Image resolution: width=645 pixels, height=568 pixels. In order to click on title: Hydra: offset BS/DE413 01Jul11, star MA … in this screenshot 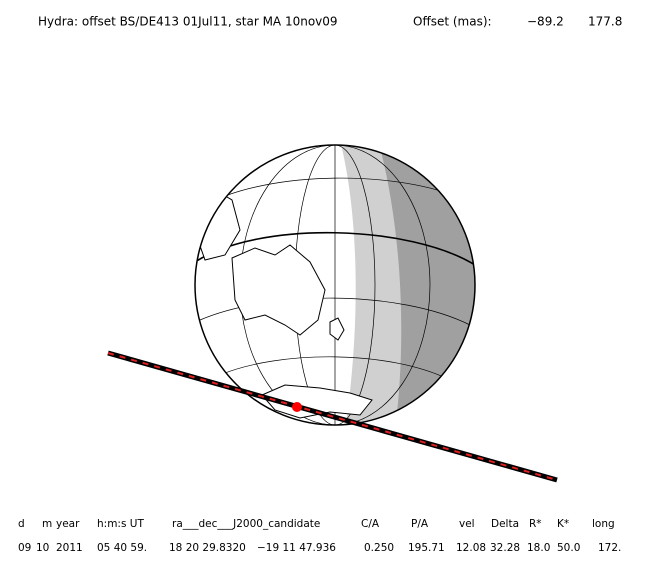, I will do `click(188, 22)`.